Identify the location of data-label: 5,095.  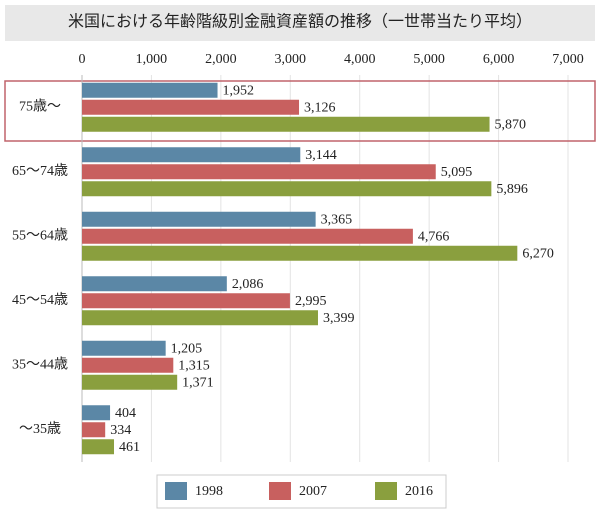
(457, 172).